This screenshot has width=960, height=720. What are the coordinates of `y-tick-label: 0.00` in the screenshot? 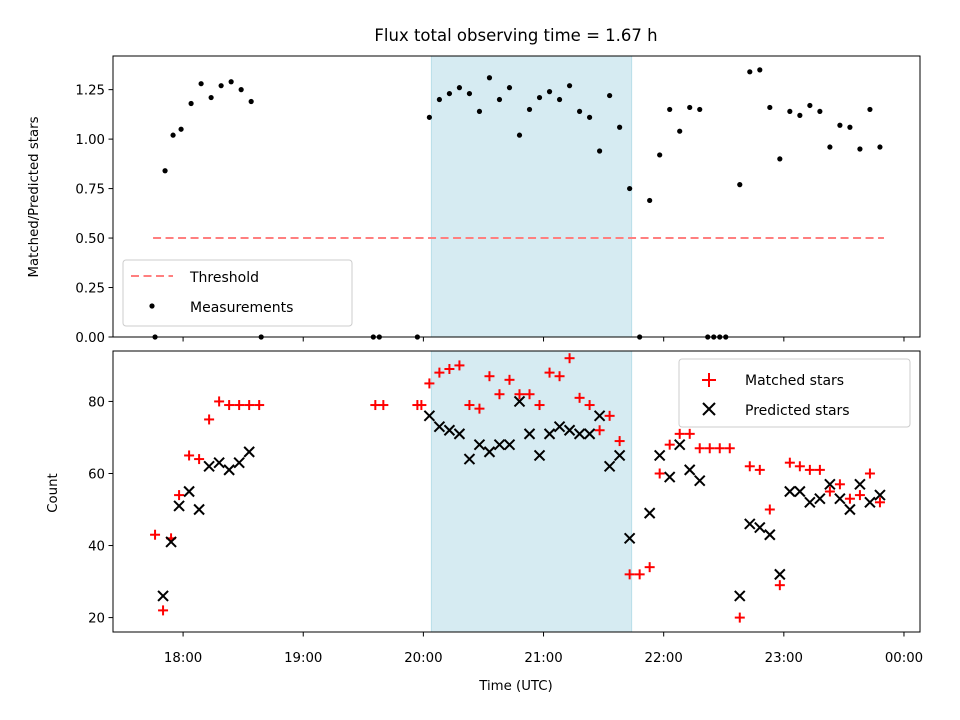 It's located at (90, 338).